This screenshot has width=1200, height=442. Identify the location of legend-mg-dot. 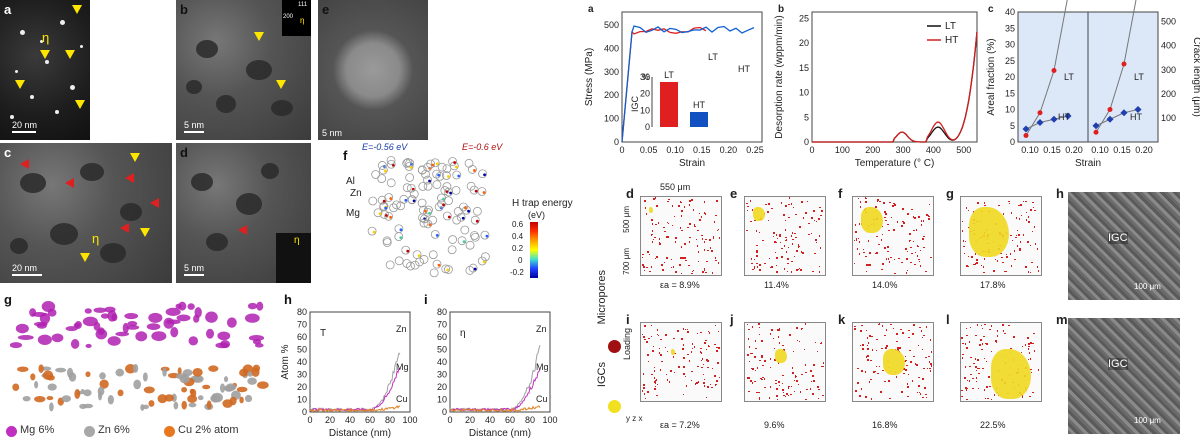
(11, 431).